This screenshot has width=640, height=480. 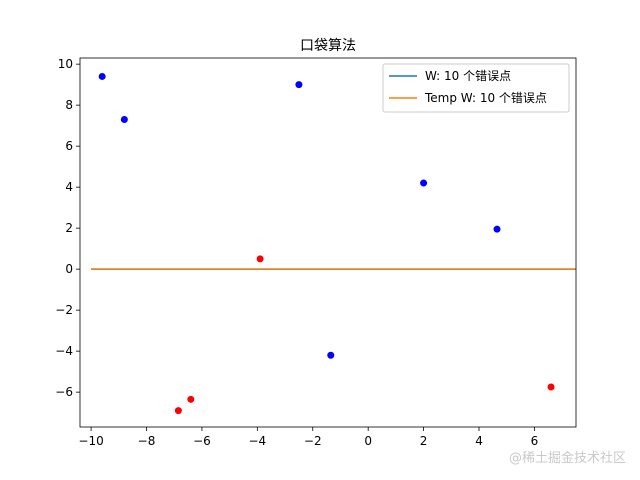 What do you see at coordinates (69, 269) in the screenshot?
I see `y-tick-label-3: 0` at bounding box center [69, 269].